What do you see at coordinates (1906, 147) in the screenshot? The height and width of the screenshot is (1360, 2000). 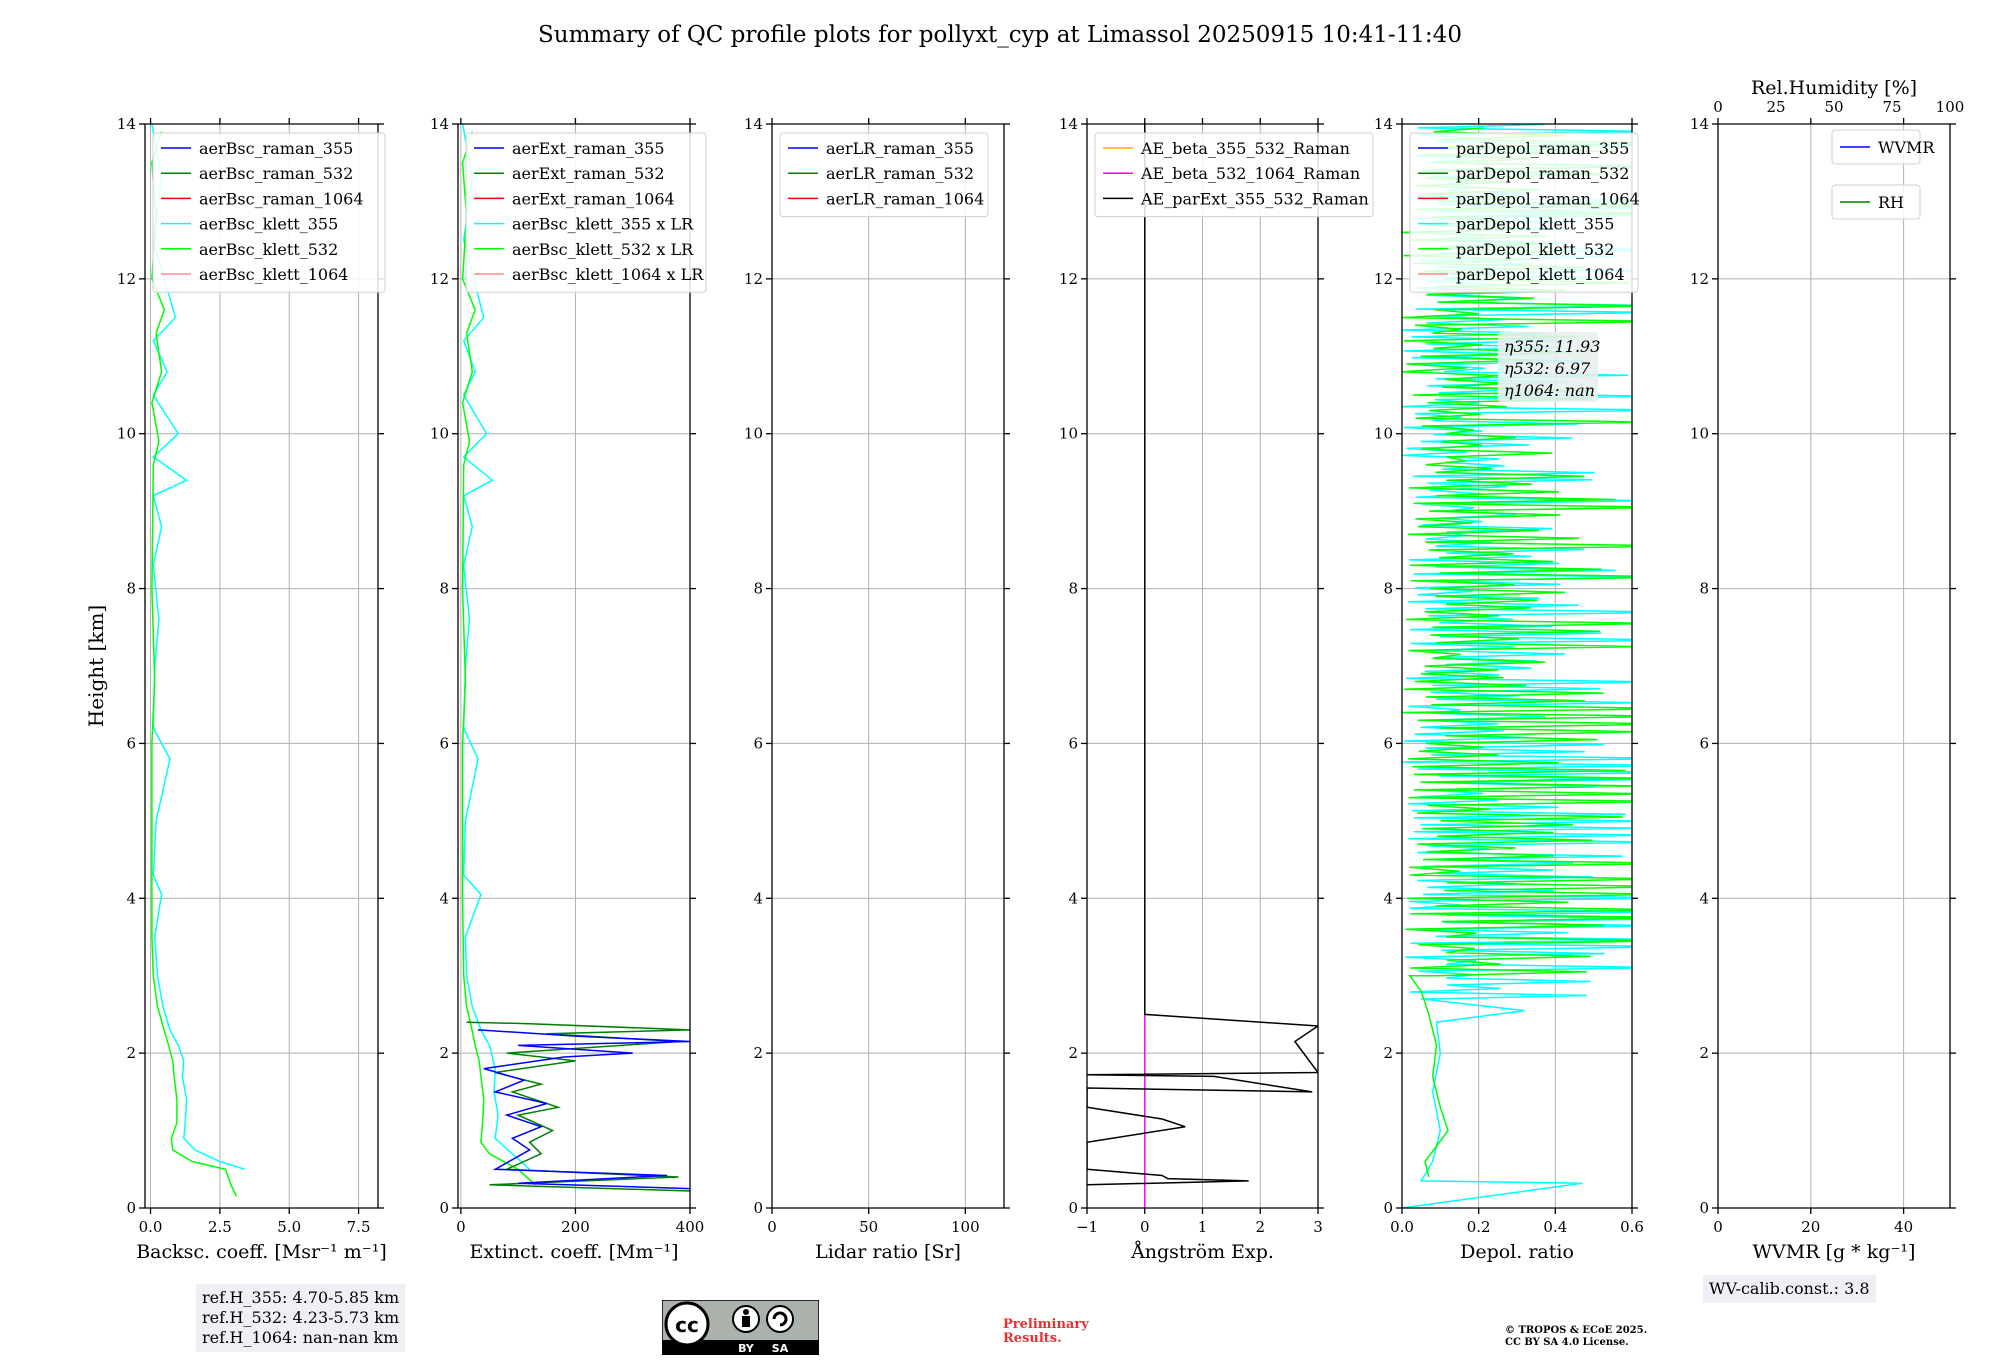 I see `legend-label: WVMR` at bounding box center [1906, 147].